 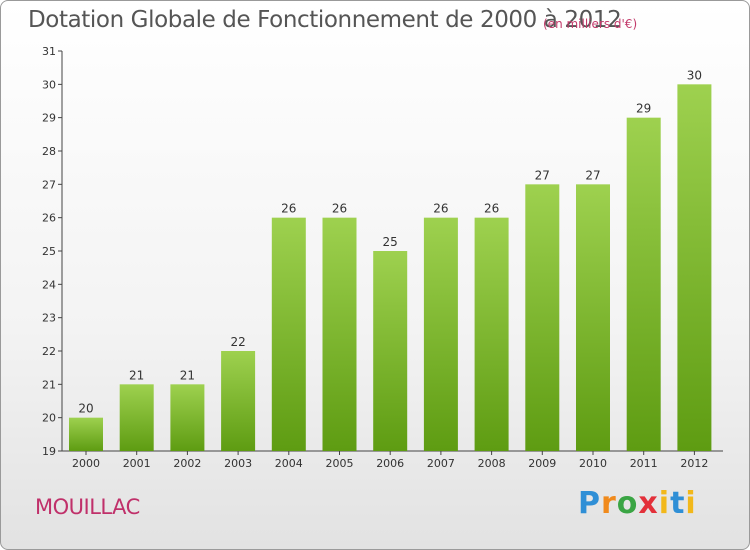 I want to click on logo-letter: x, so click(x=648, y=503).